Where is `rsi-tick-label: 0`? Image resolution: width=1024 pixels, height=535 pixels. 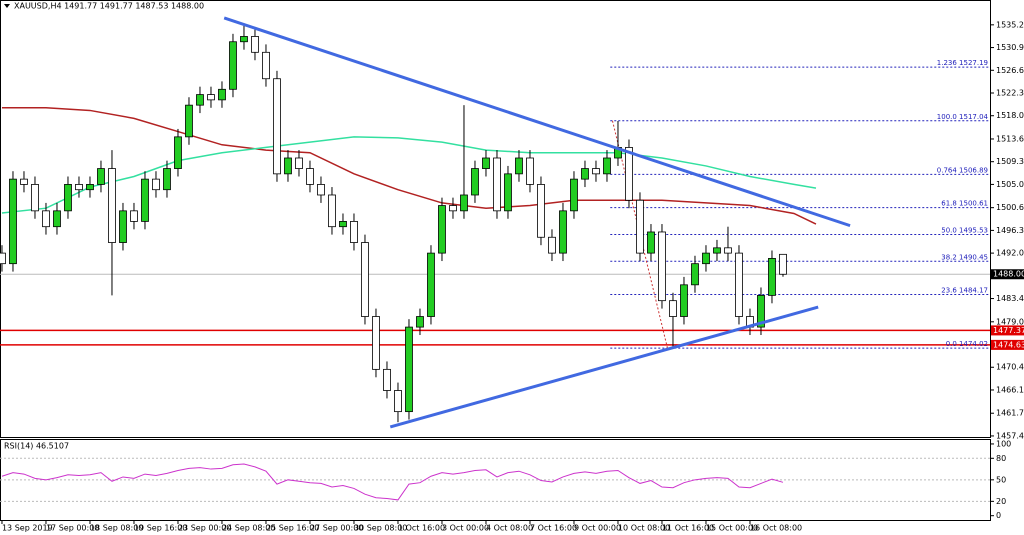 rsi-tick-label: 0 is located at coordinates (998, 515).